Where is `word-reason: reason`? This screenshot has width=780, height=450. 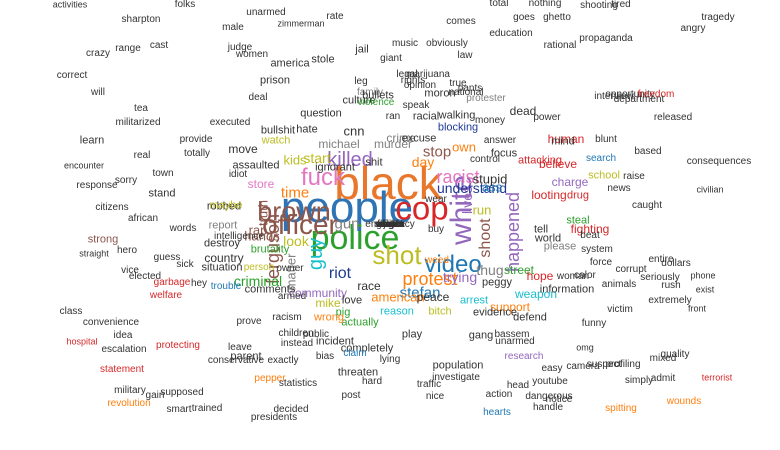 word-reason: reason is located at coordinates (397, 311).